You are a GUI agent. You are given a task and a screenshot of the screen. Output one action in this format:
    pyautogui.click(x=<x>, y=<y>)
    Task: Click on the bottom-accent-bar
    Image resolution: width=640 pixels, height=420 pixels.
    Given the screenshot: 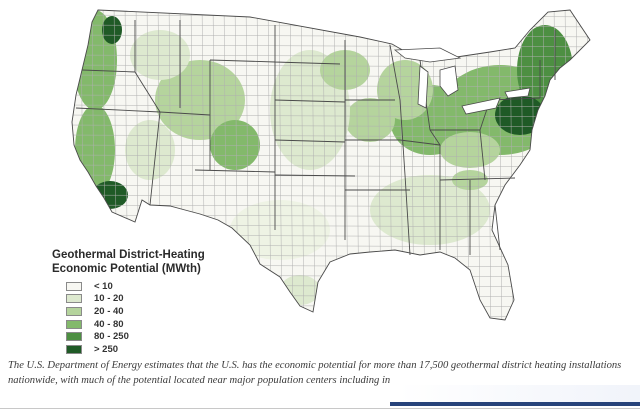 What is the action you would take?
    pyautogui.click(x=515, y=404)
    